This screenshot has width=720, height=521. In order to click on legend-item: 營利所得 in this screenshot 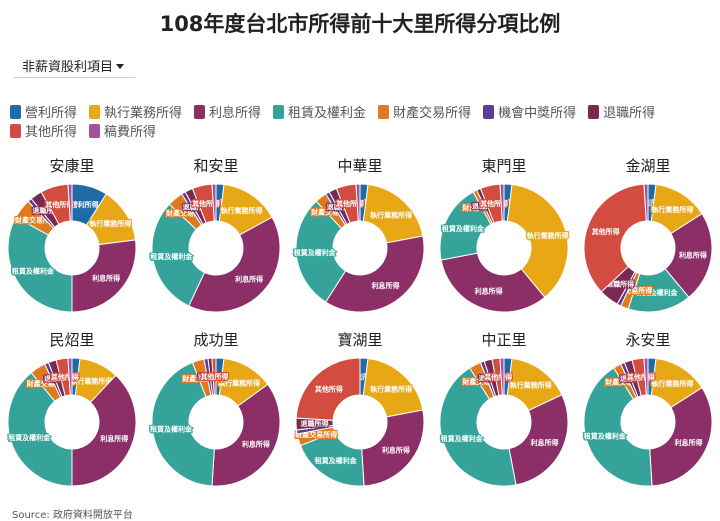, I will do `click(43, 112)`.